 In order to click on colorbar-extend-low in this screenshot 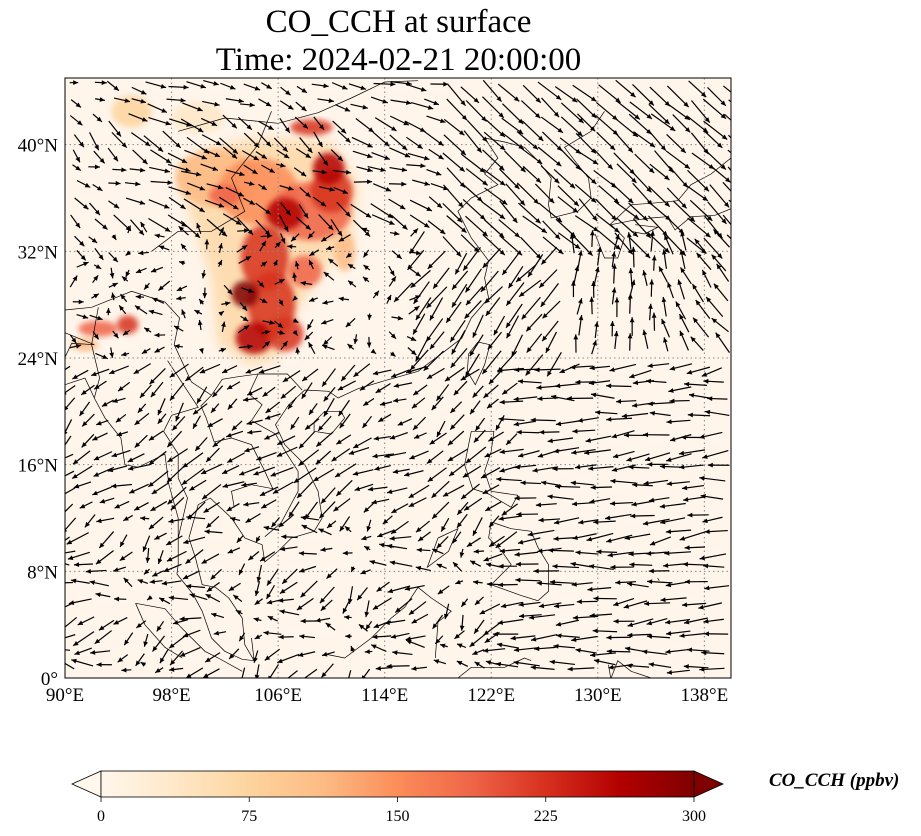, I will do `click(86, 784)`.